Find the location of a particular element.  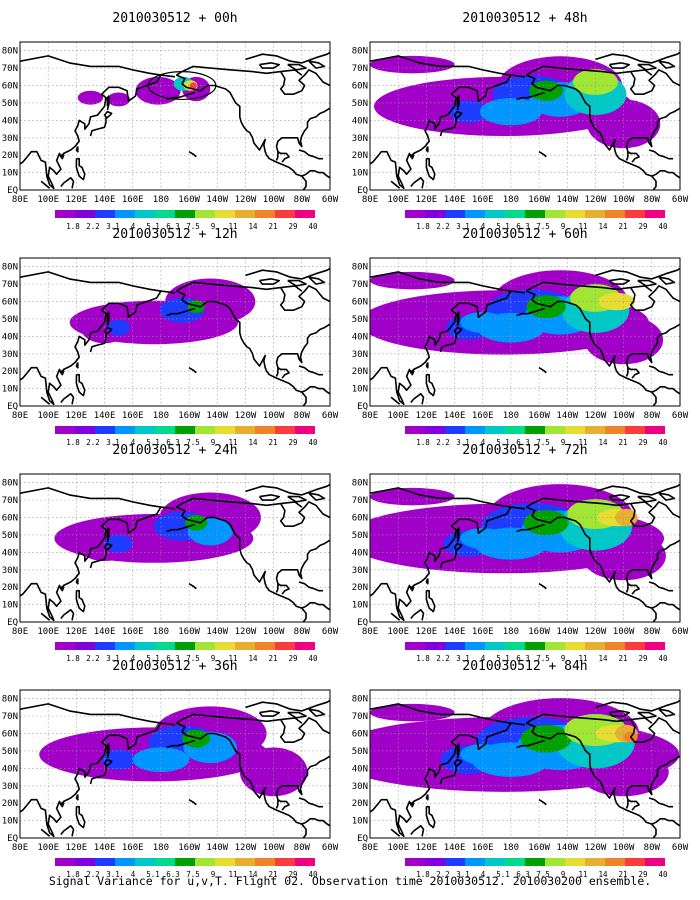

colorbar-label: 11 is located at coordinates (232, 226).